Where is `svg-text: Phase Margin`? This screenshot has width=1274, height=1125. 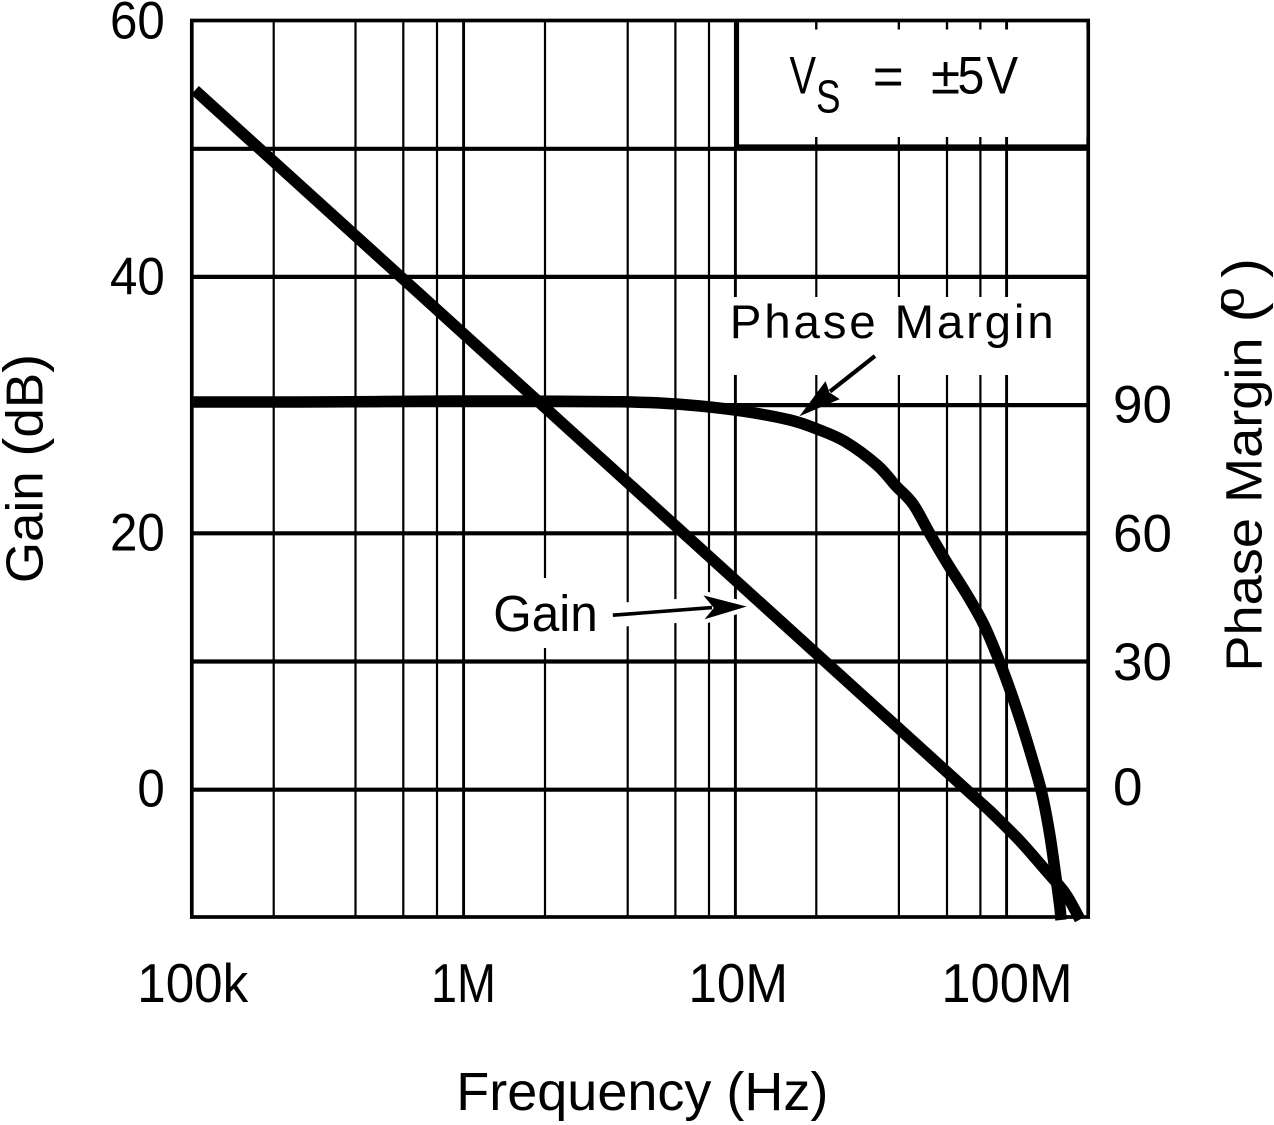 svg-text: Phase Margin is located at coordinates (893, 322).